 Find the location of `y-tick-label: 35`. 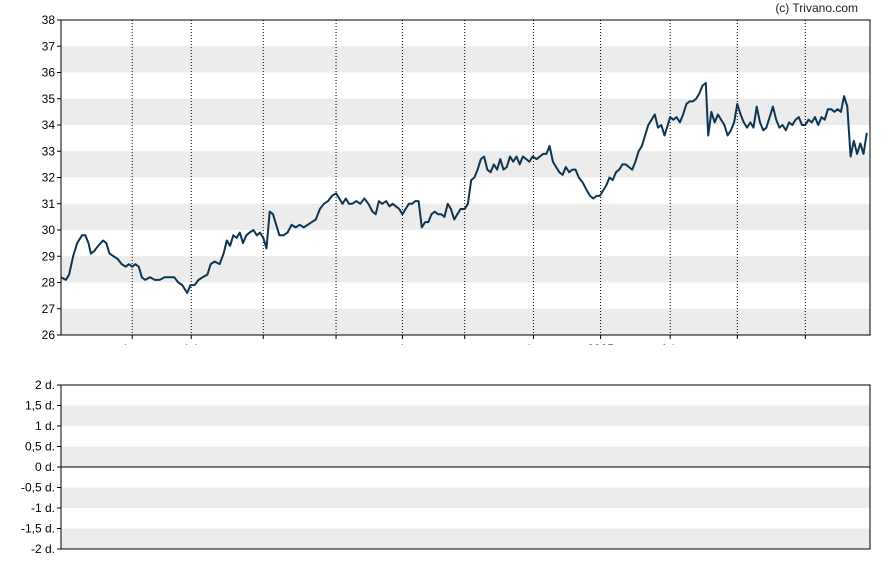

y-tick-label: 35 is located at coordinates (49, 99).